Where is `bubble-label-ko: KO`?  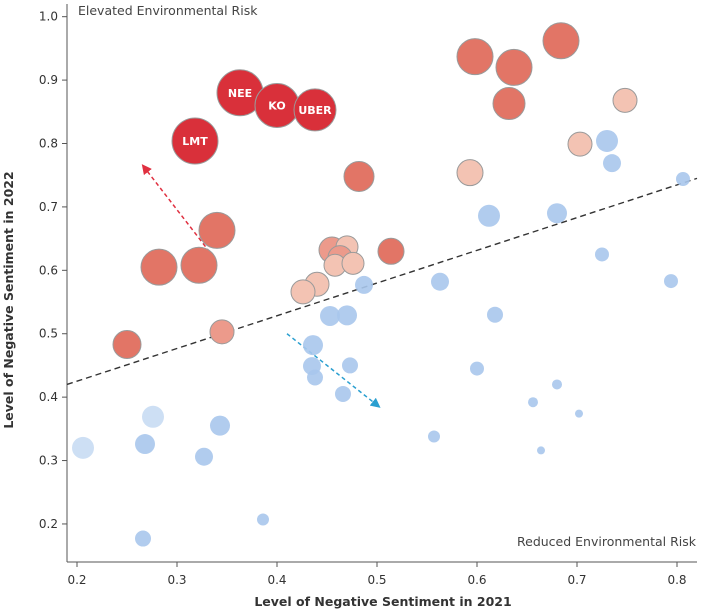
bubble-label-ko: KO is located at coordinates (276, 105).